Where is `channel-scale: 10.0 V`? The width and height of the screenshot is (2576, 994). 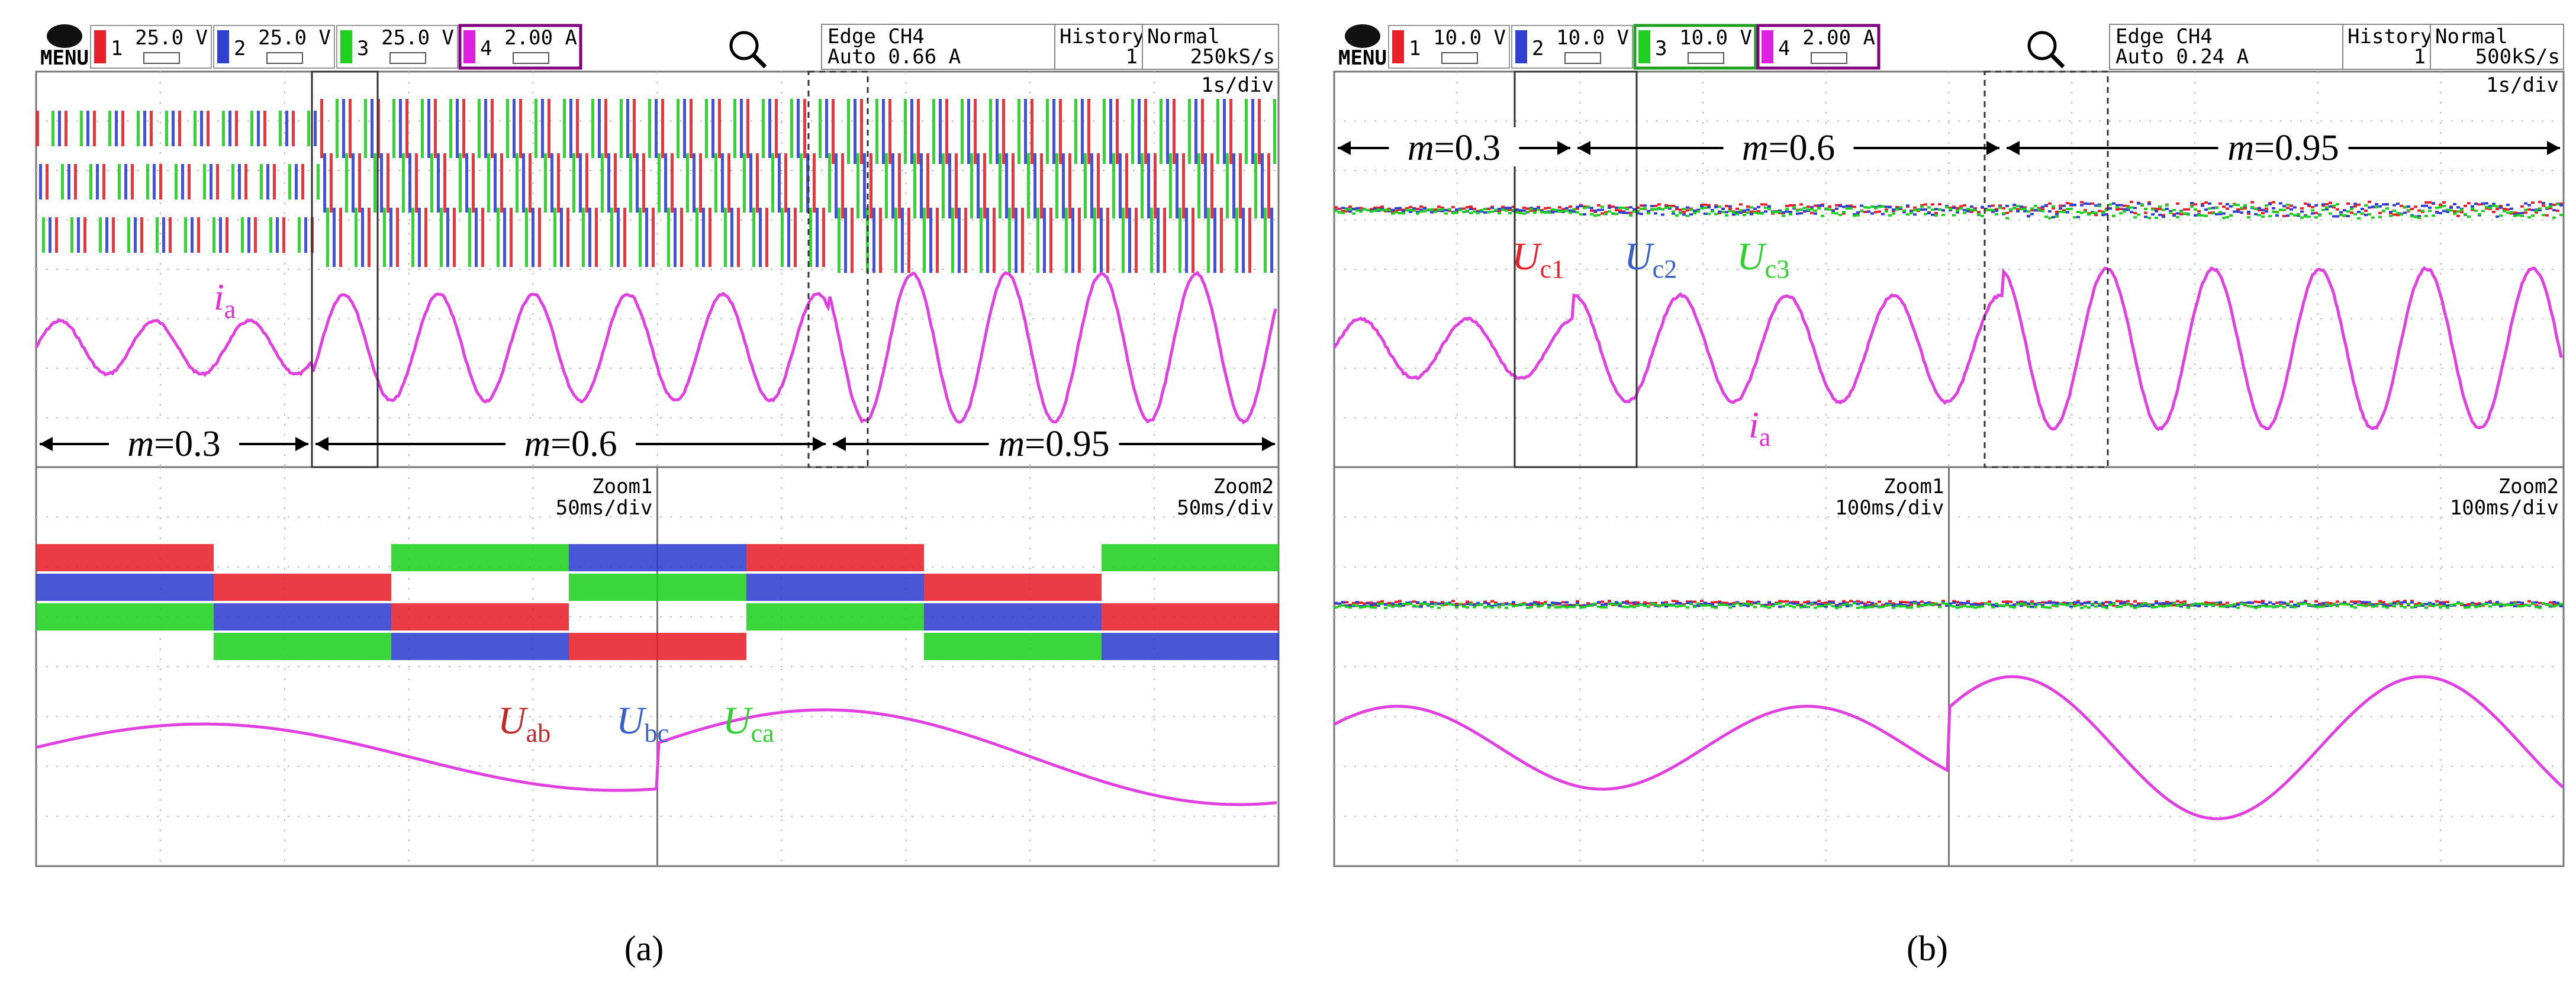 channel-scale: 10.0 V is located at coordinates (1469, 38).